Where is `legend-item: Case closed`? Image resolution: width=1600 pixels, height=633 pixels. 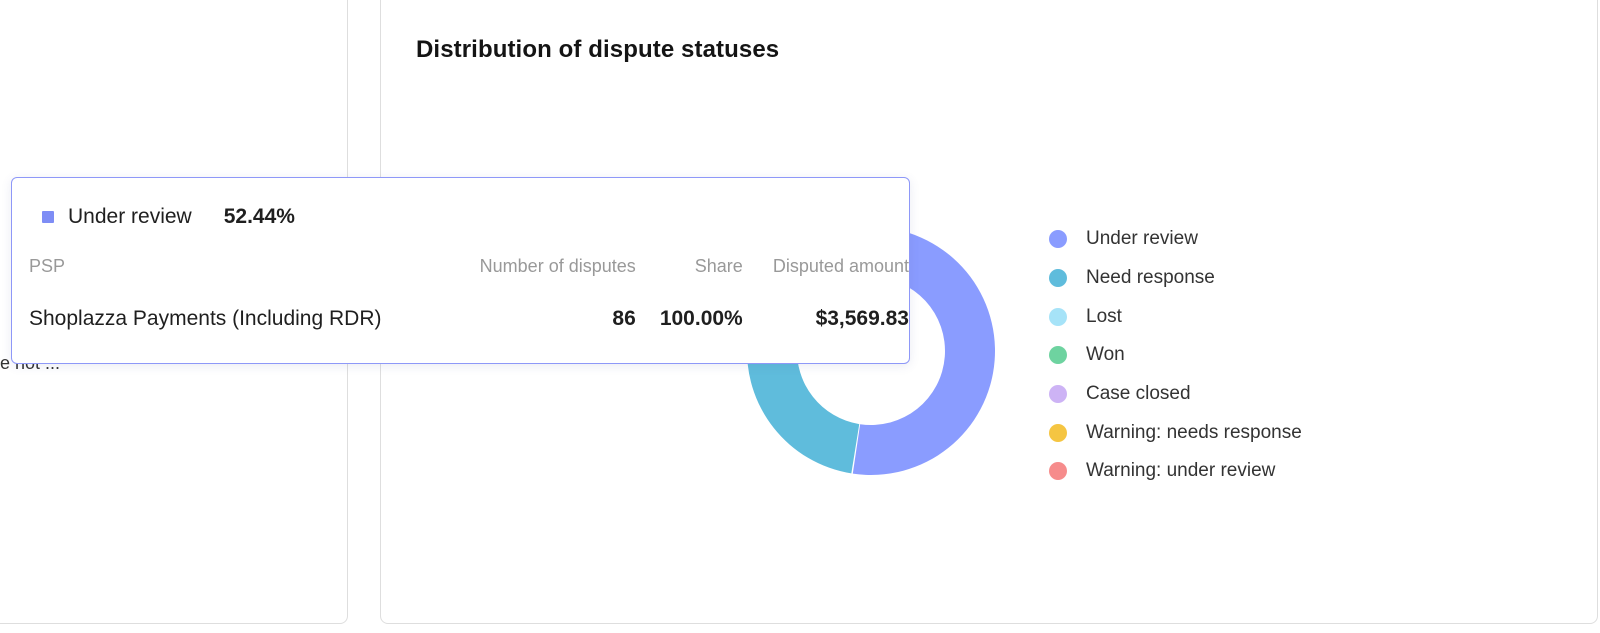 legend-item: Case closed is located at coordinates (1175, 394).